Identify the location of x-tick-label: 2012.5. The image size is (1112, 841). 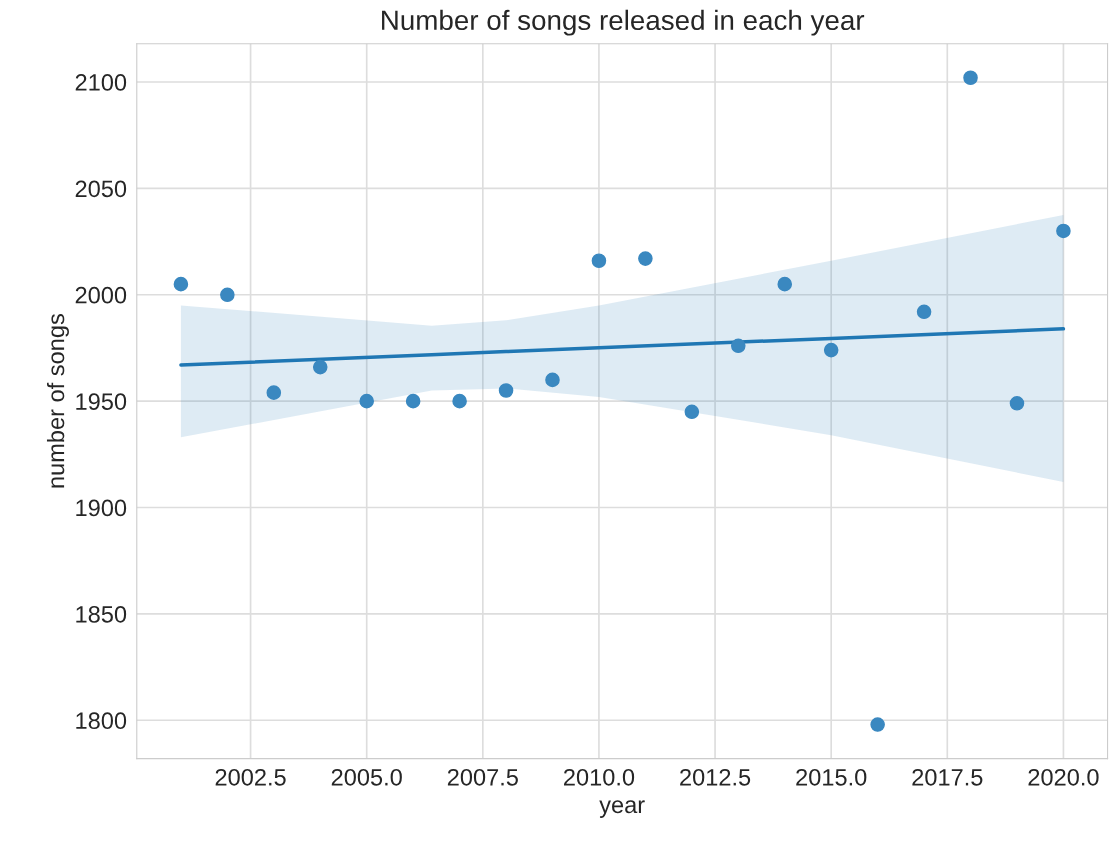
(715, 777).